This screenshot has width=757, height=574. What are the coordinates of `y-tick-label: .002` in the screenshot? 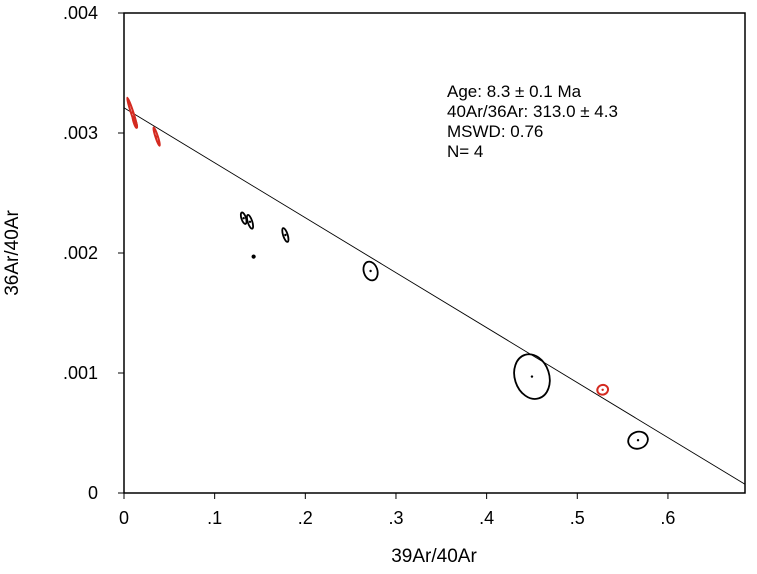 It's located at (80, 253).